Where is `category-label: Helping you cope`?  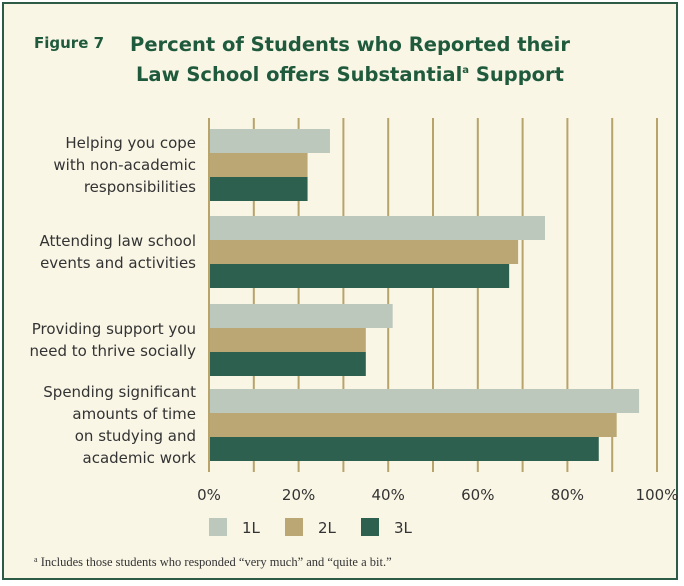 category-label: Helping you cope is located at coordinates (130, 143).